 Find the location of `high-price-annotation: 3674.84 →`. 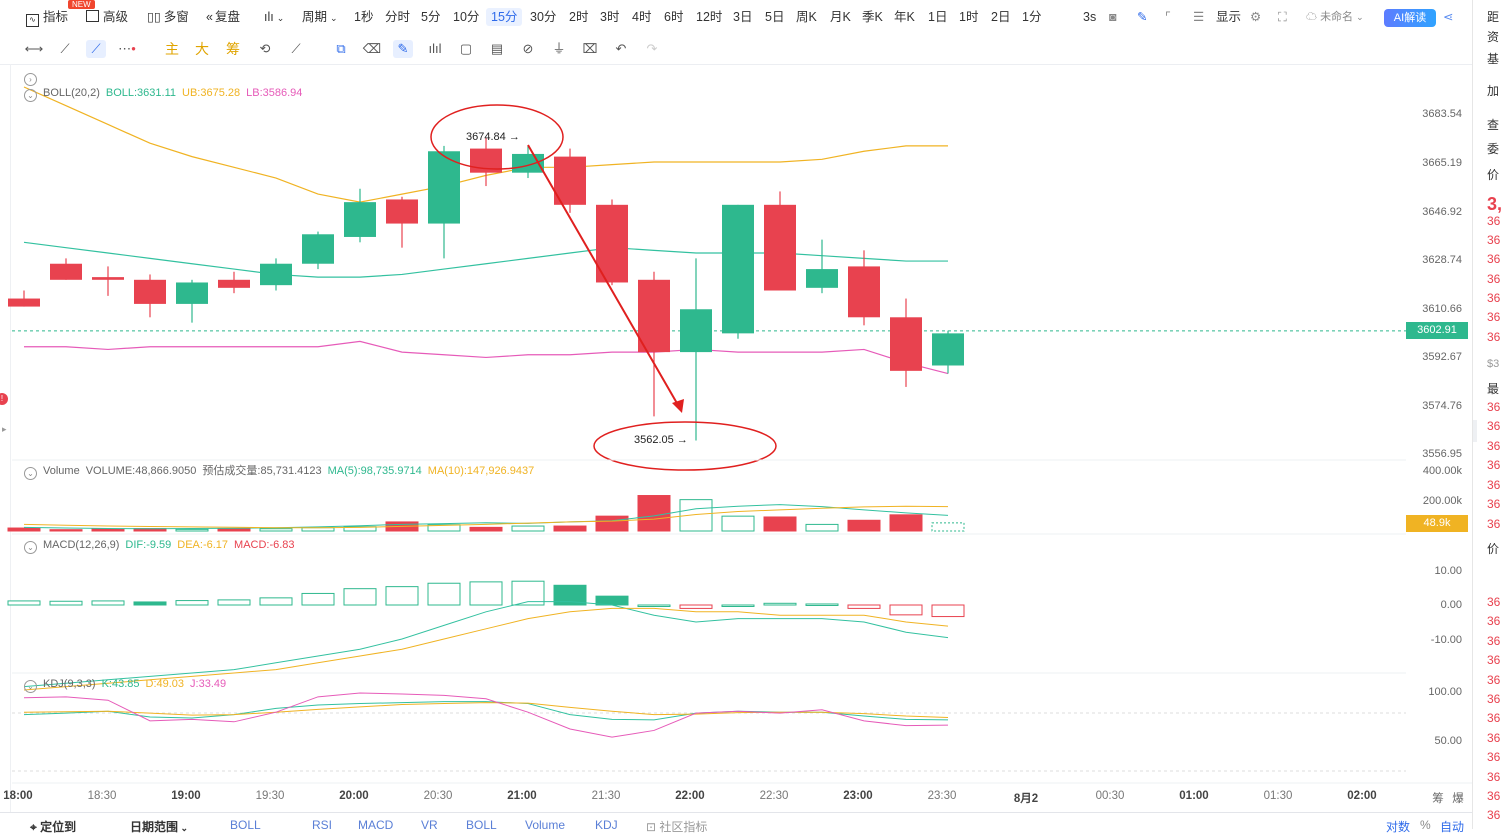

high-price-annotation: 3674.84 → is located at coordinates (493, 137).